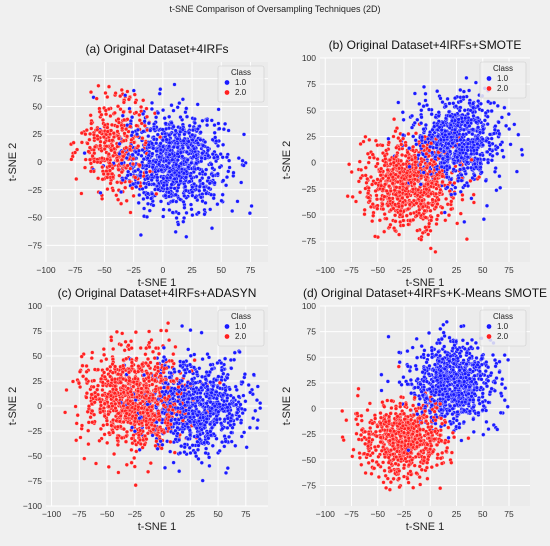 Image resolution: width=550 pixels, height=546 pixels. Describe the element at coordinates (378, 514) in the screenshot. I see `x-tick-label: −50` at that location.